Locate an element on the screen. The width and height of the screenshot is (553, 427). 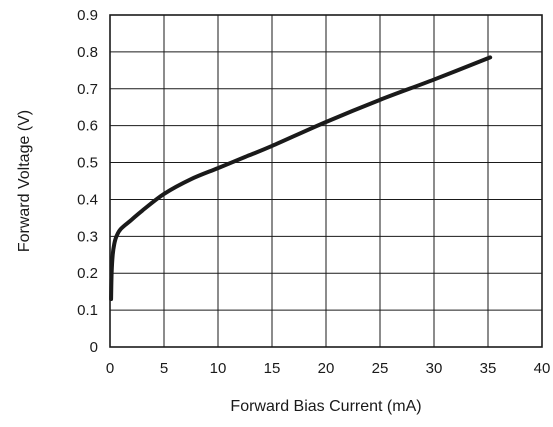
x-tick-label: 5 is located at coordinates (164, 368).